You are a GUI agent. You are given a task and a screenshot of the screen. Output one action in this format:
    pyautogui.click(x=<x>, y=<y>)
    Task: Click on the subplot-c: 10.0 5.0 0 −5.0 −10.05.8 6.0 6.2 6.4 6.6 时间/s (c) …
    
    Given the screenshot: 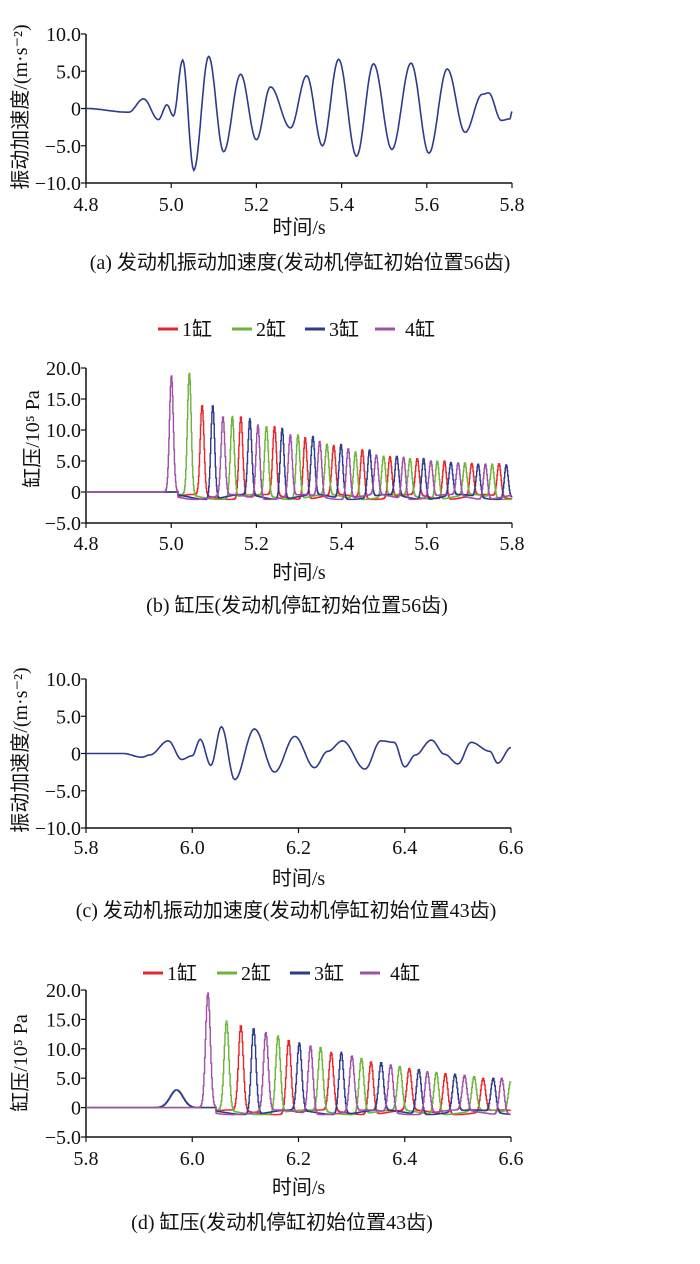 What is the action you would take?
    pyautogui.click(x=266, y=794)
    